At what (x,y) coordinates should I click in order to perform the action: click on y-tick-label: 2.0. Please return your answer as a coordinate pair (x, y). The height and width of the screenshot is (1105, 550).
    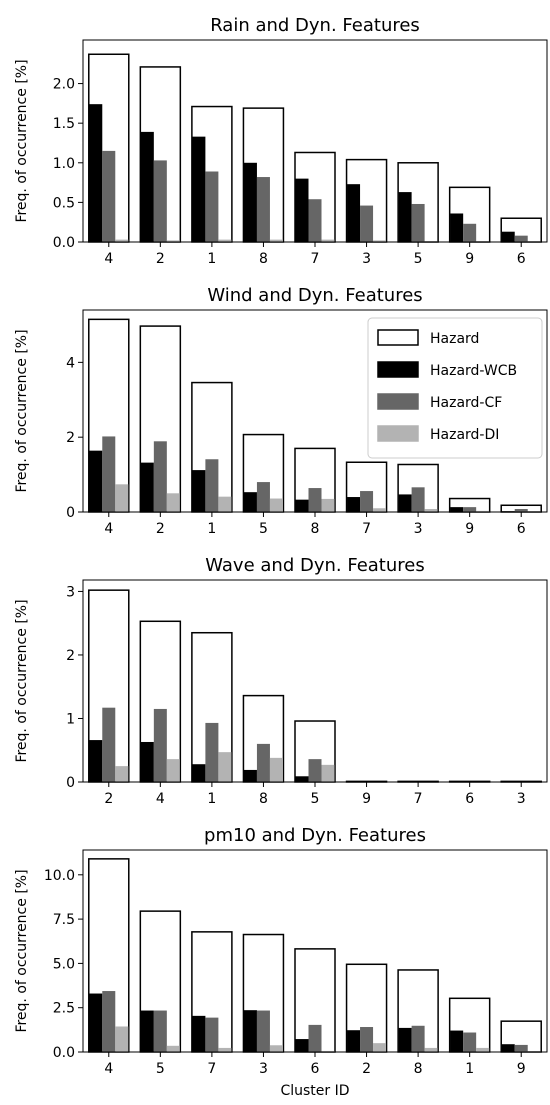
    Looking at the image, I should click on (64, 85).